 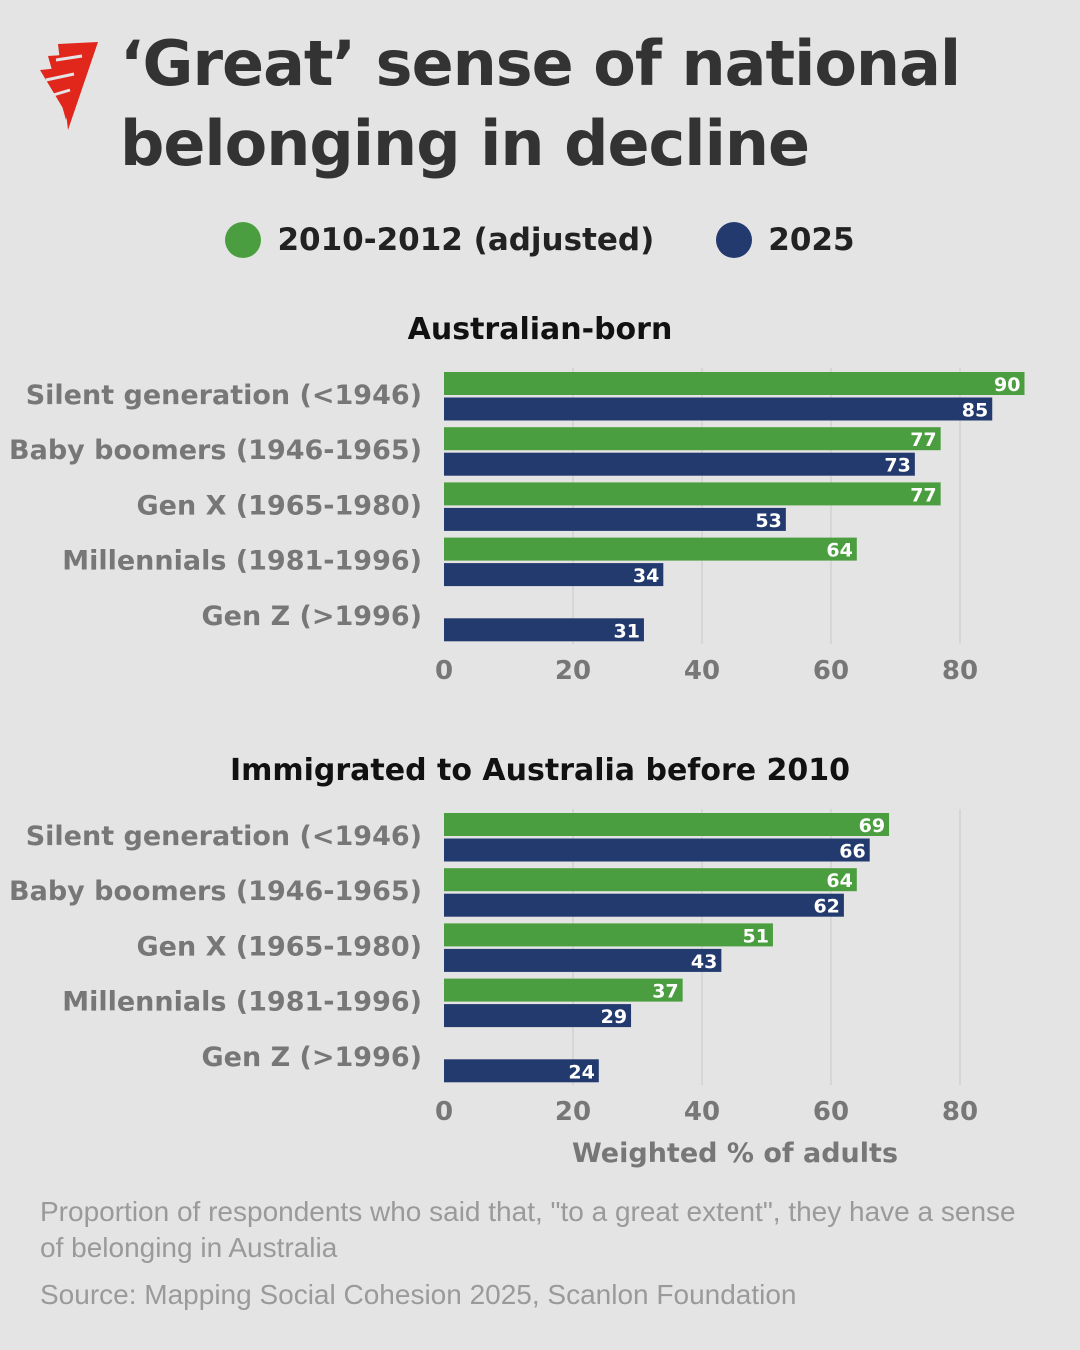 I want to click on data-label: 53, so click(x=768, y=521).